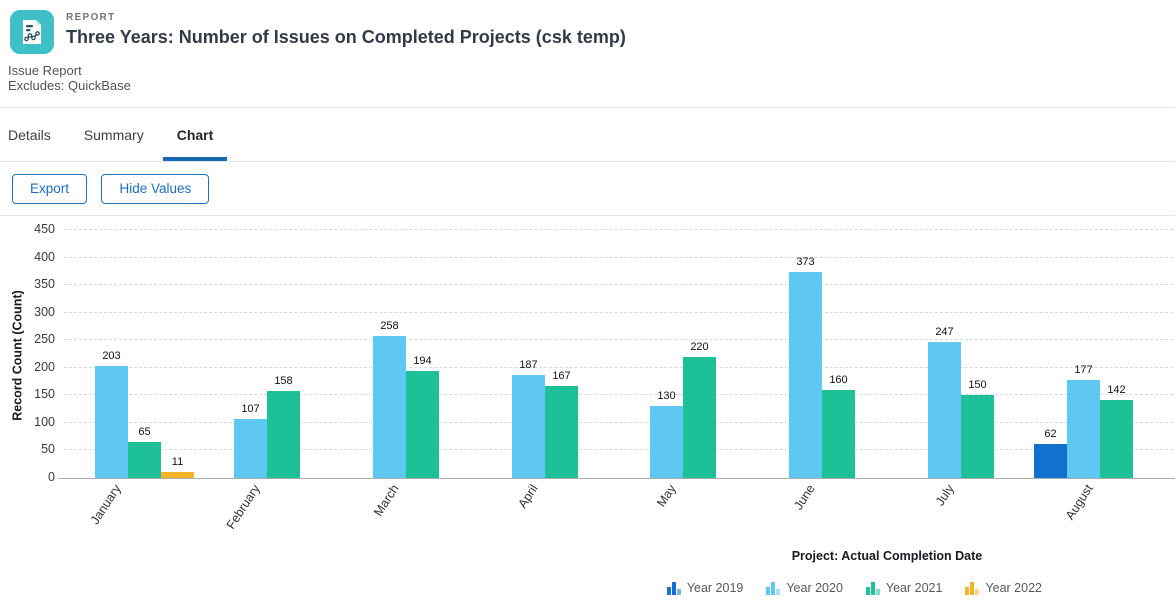 The image size is (1175, 615). What do you see at coordinates (1116, 439) in the screenshot?
I see `bar-august-year-2021` at bounding box center [1116, 439].